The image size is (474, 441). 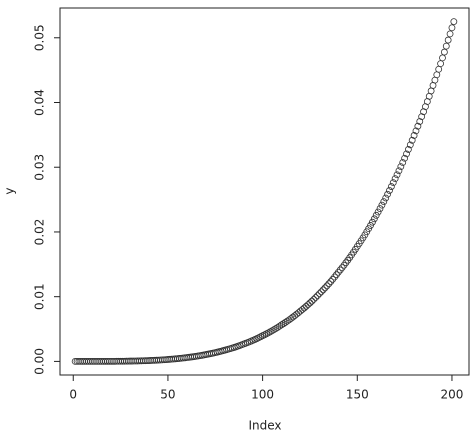 What do you see at coordinates (73, 395) in the screenshot?
I see `x-tick-label: 0` at bounding box center [73, 395].